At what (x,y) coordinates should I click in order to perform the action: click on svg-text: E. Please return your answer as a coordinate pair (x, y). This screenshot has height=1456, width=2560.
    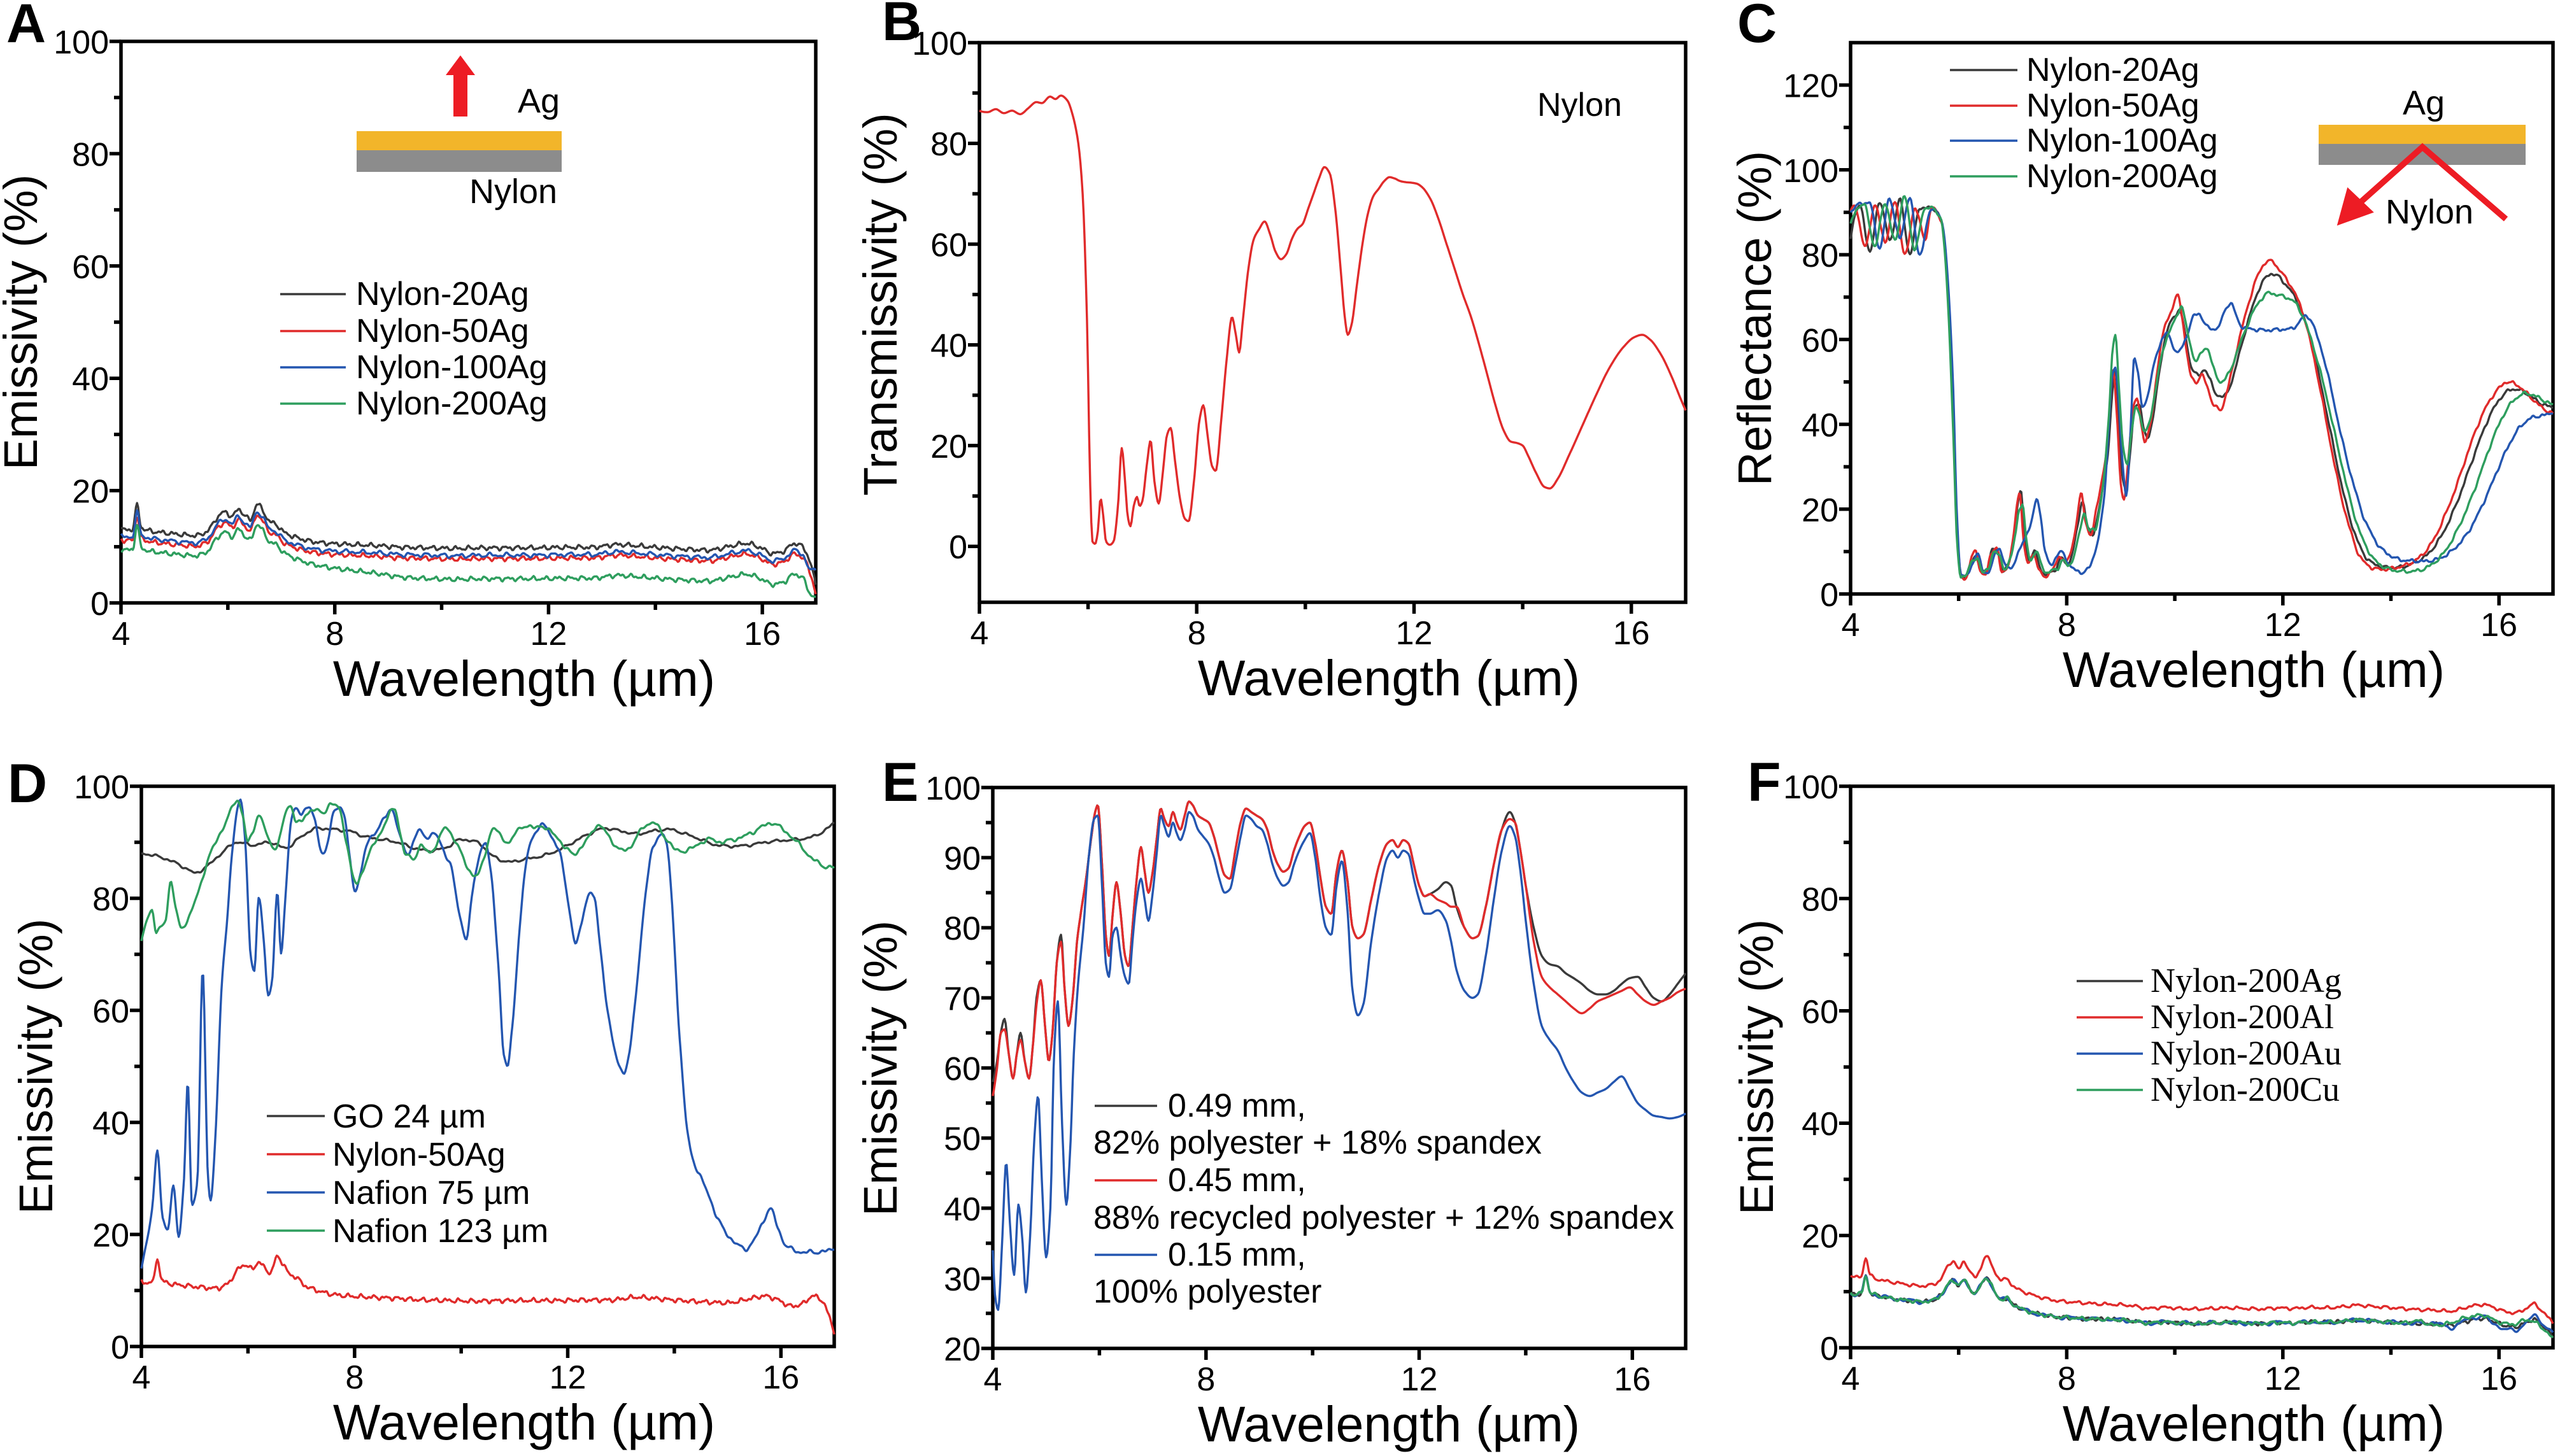
    Looking at the image, I should click on (900, 782).